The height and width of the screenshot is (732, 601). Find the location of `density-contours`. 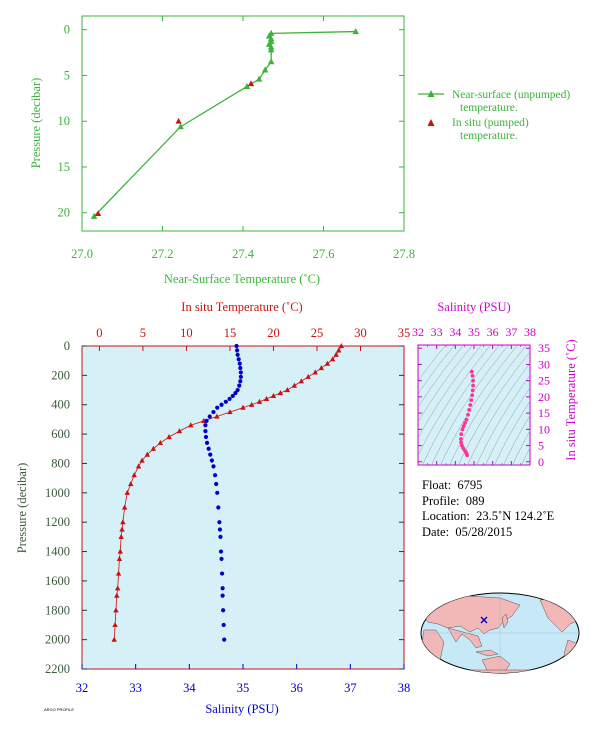

density-contours is located at coordinates (474, 405).